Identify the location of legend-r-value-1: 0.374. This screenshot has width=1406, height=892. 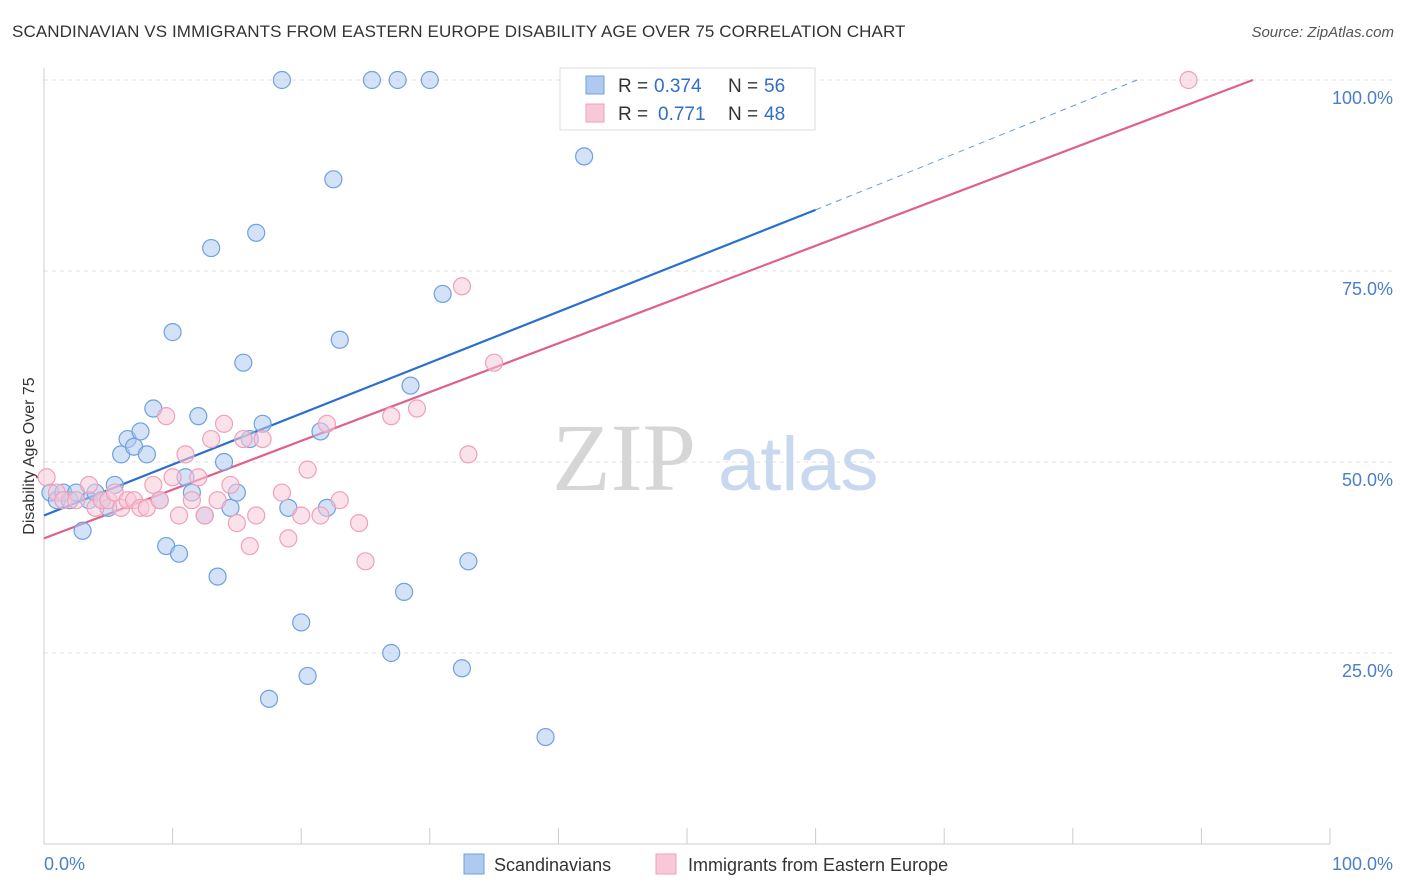
(678, 86).